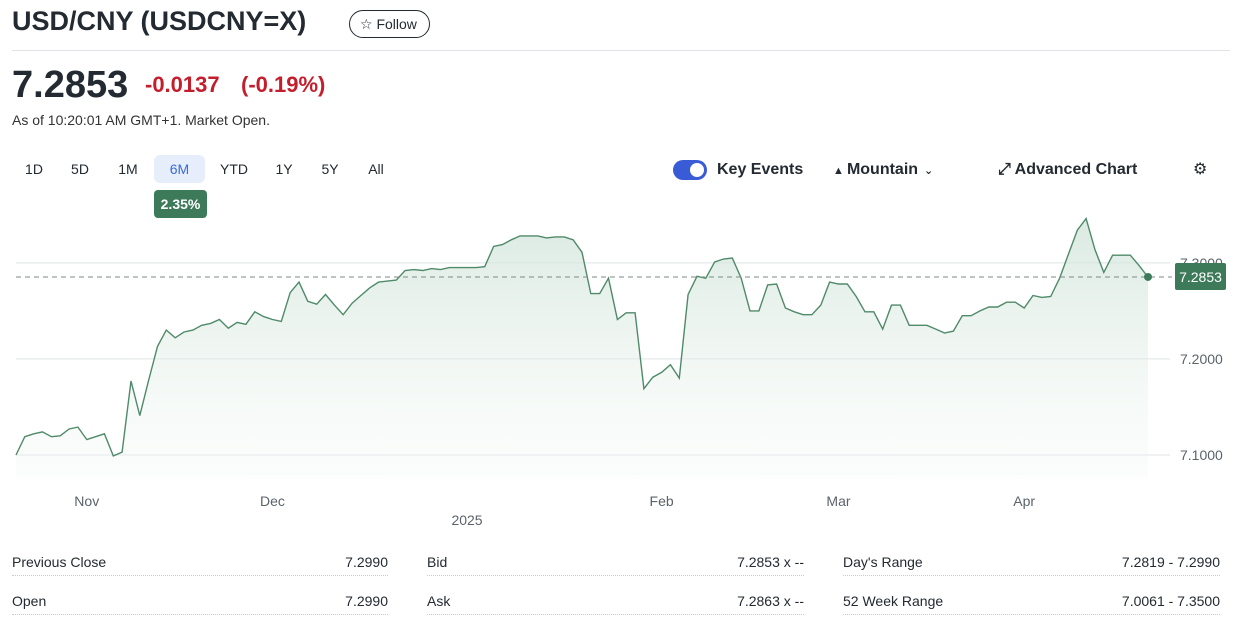 This screenshot has width=1256, height=630. Describe the element at coordinates (368, 24) in the screenshot. I see `star-icon: ☆` at that location.